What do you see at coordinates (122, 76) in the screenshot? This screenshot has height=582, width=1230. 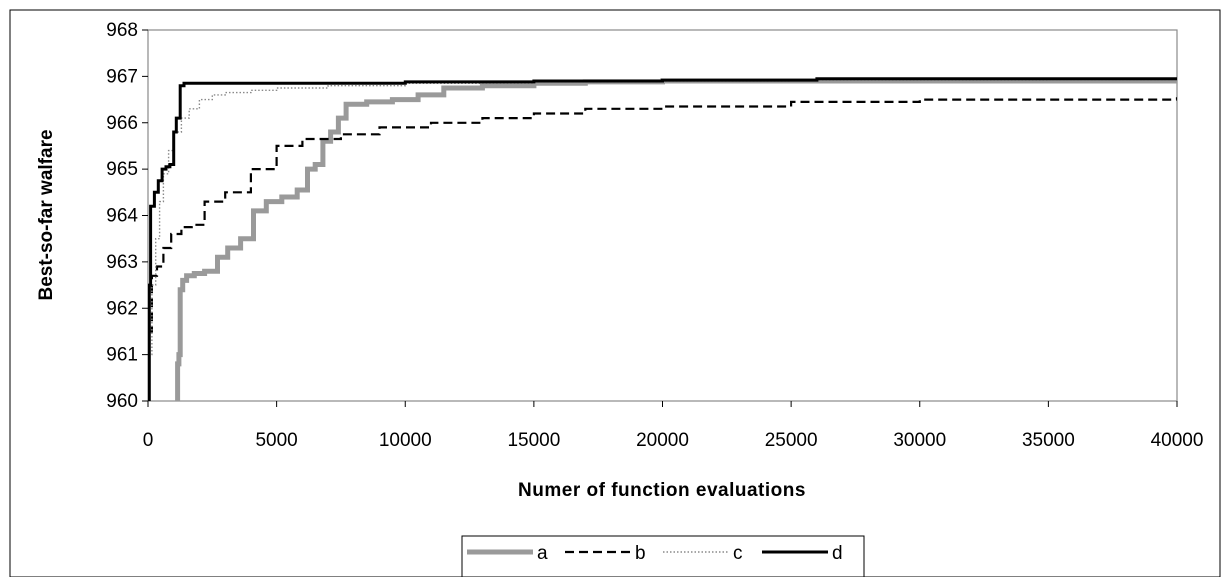 I see `y-tick-label: 967` at bounding box center [122, 76].